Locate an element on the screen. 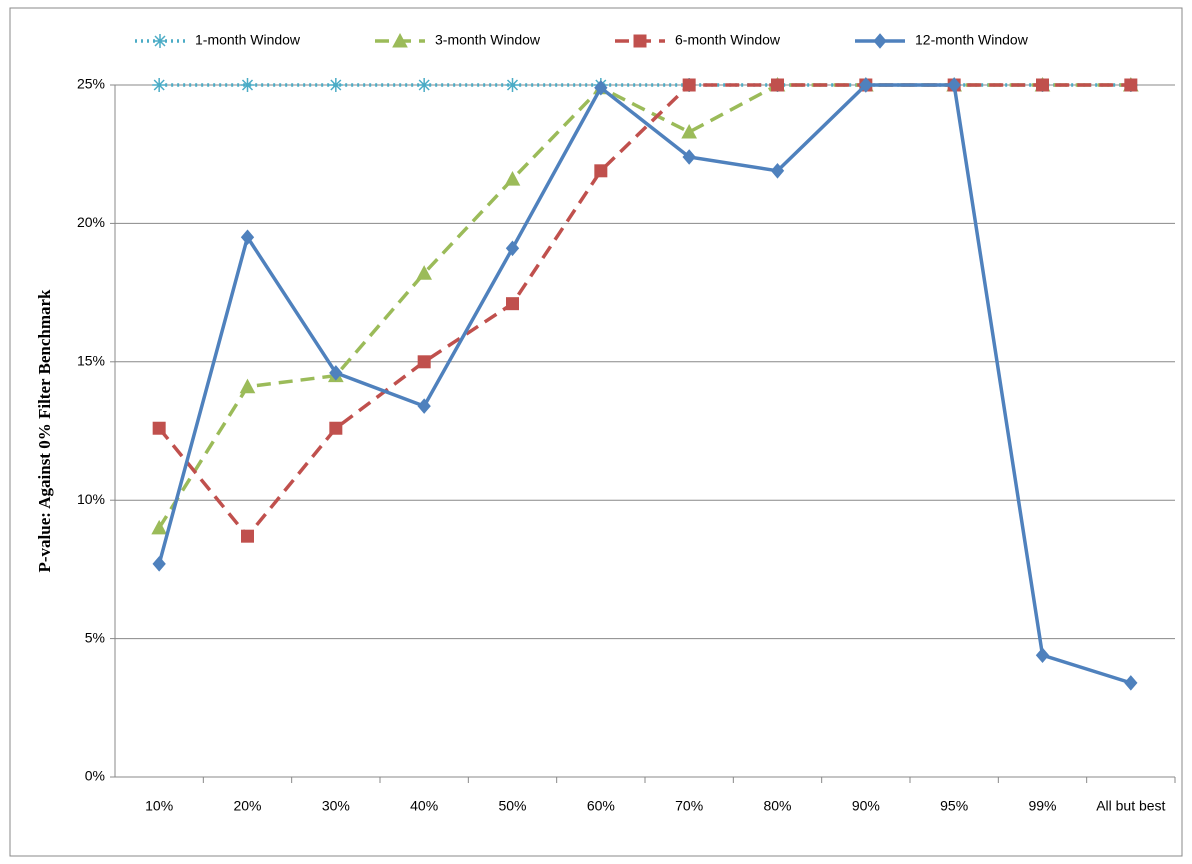 Image resolution: width=1192 pixels, height=864 pixels. x-tick-label: 60% is located at coordinates (601, 806).